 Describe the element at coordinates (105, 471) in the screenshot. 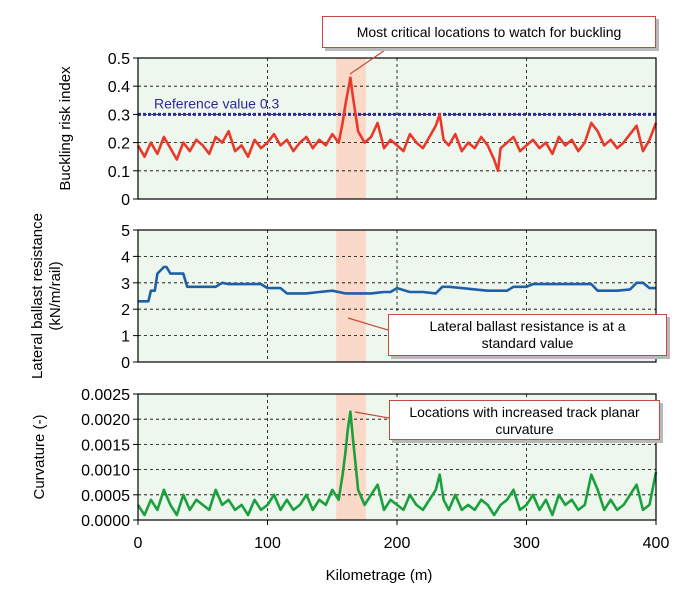

I see `y-tick-label: 0.0010` at that location.